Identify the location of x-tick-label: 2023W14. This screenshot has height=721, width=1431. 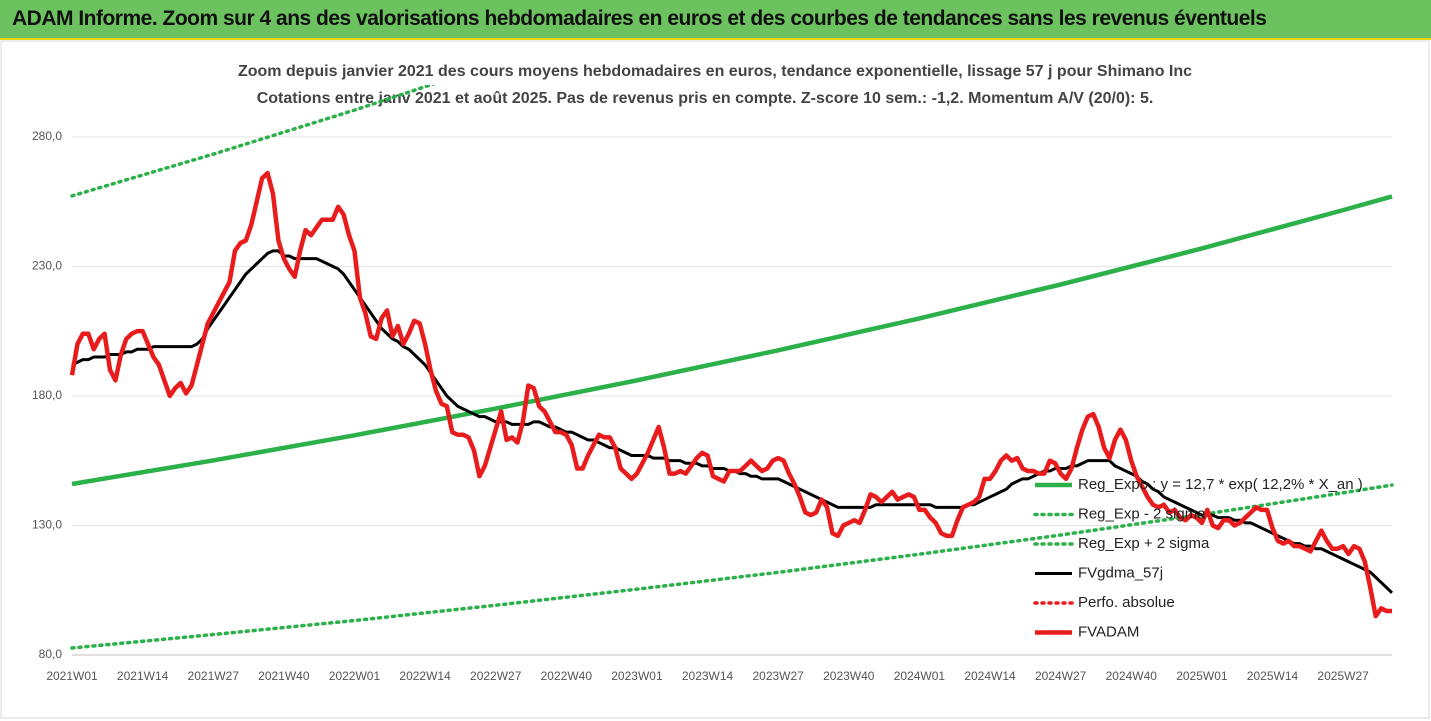
(708, 676).